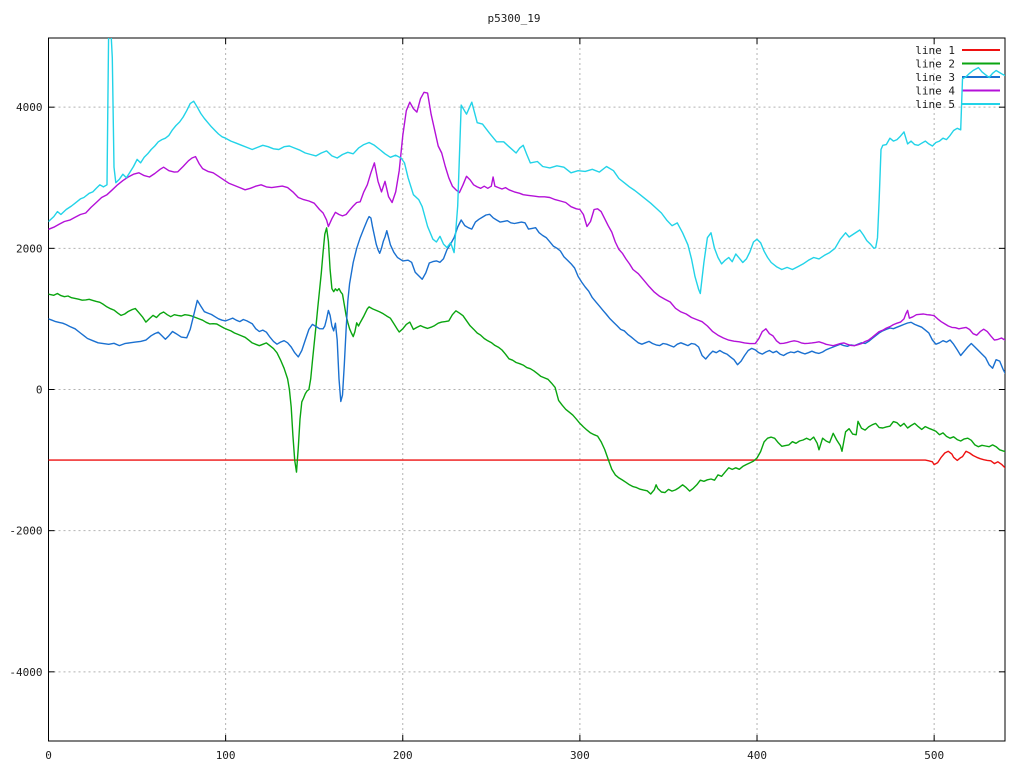 The width and height of the screenshot is (1024, 768). I want to click on legend-label-line-5: line 5, so click(935, 104).